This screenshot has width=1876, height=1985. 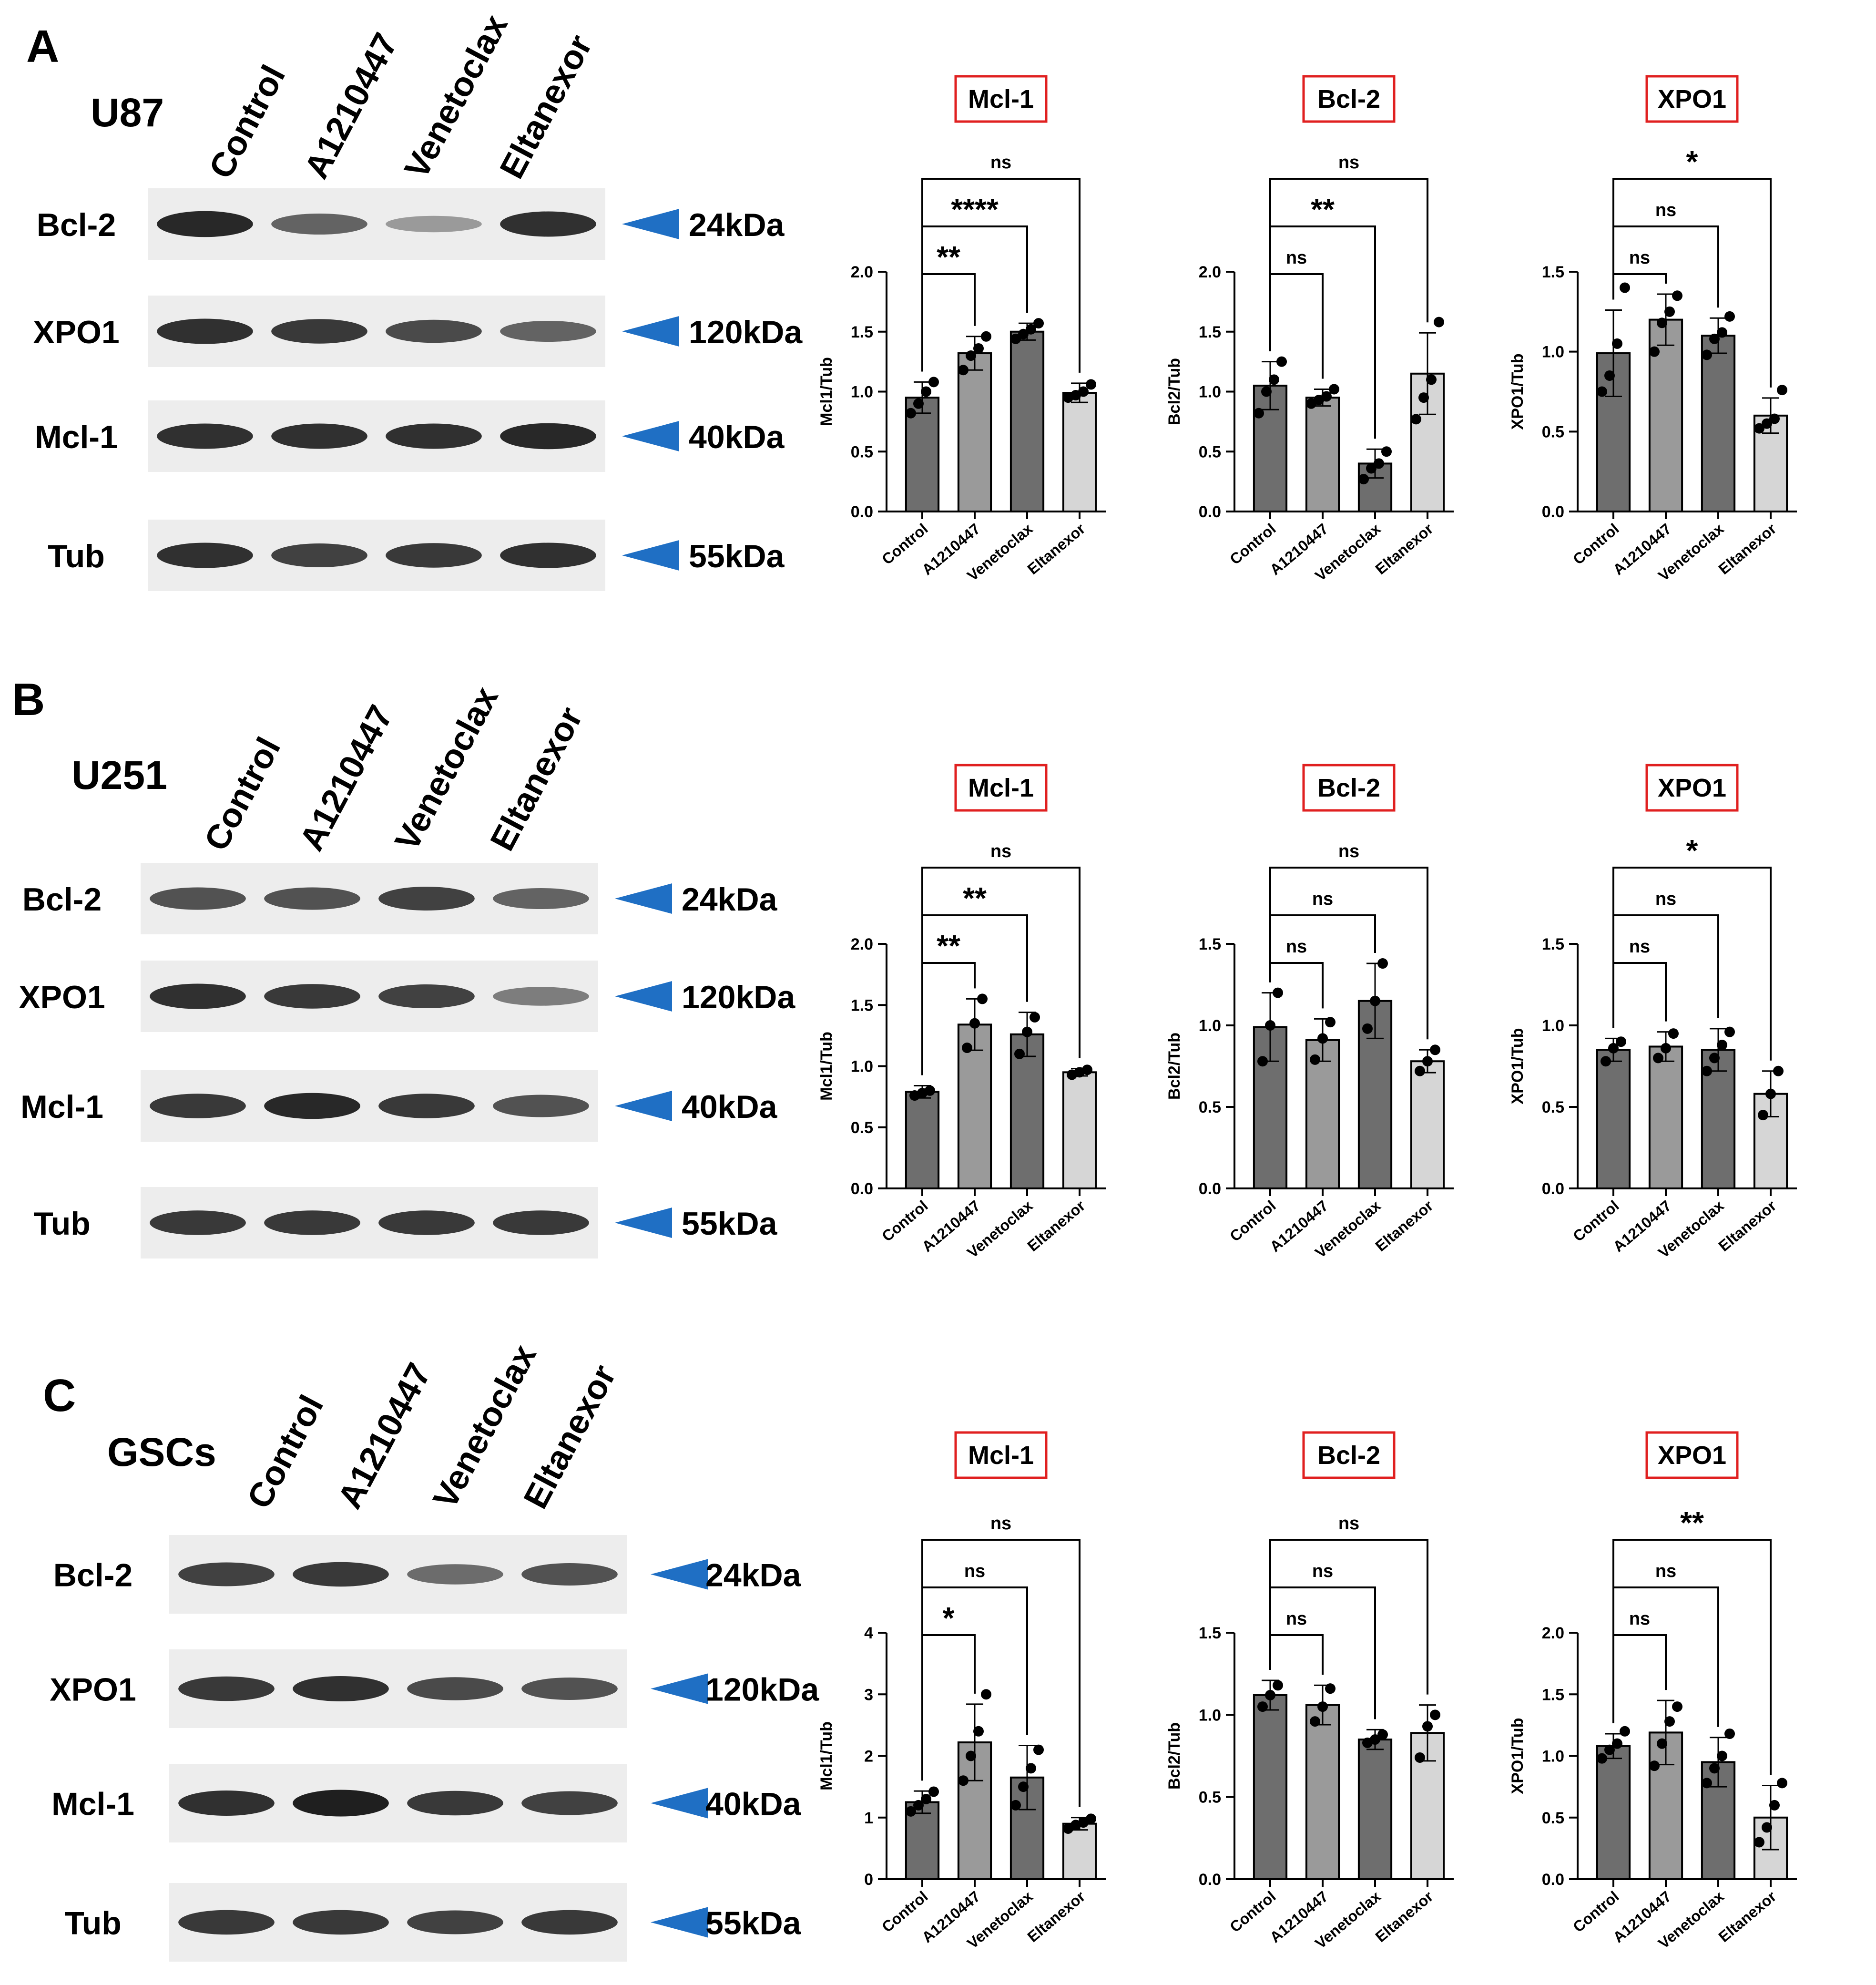 What do you see at coordinates (28, 700) in the screenshot?
I see `panel-letter: B` at bounding box center [28, 700].